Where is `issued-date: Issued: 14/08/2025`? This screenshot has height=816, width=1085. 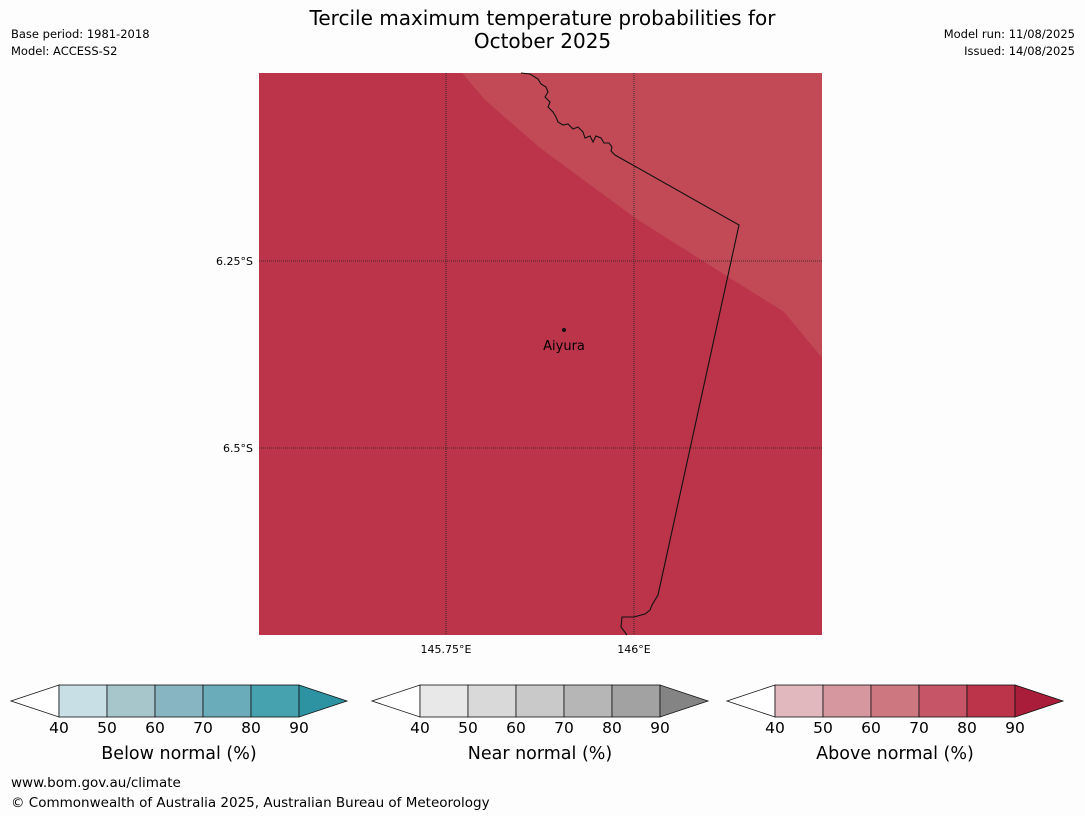 issued-date: Issued: 14/08/2025 is located at coordinates (1019, 51).